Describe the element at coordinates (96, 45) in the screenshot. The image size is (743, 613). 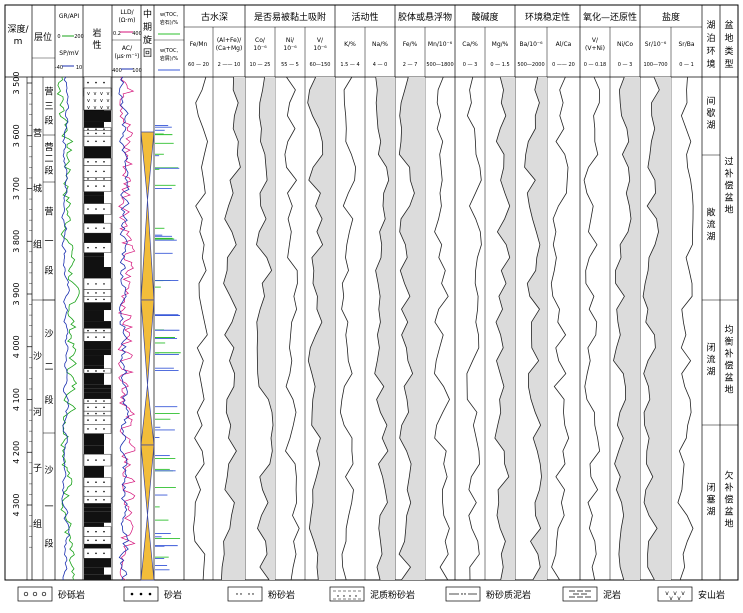
I see `lithology-header: 性` at that location.